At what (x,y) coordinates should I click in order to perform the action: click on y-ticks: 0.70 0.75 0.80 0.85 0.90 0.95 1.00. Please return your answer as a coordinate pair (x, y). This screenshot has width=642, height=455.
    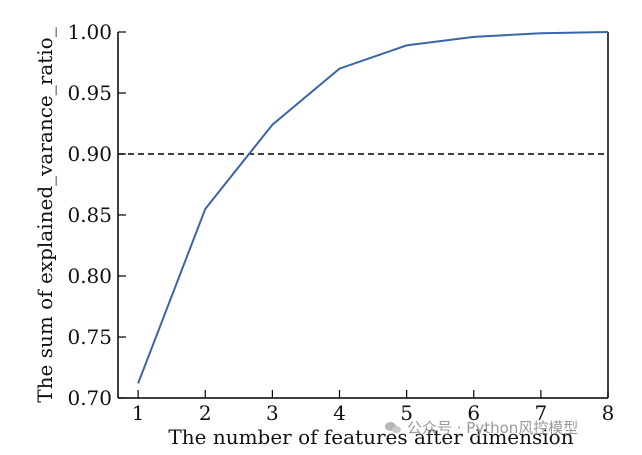
    Looking at the image, I should click on (96, 215).